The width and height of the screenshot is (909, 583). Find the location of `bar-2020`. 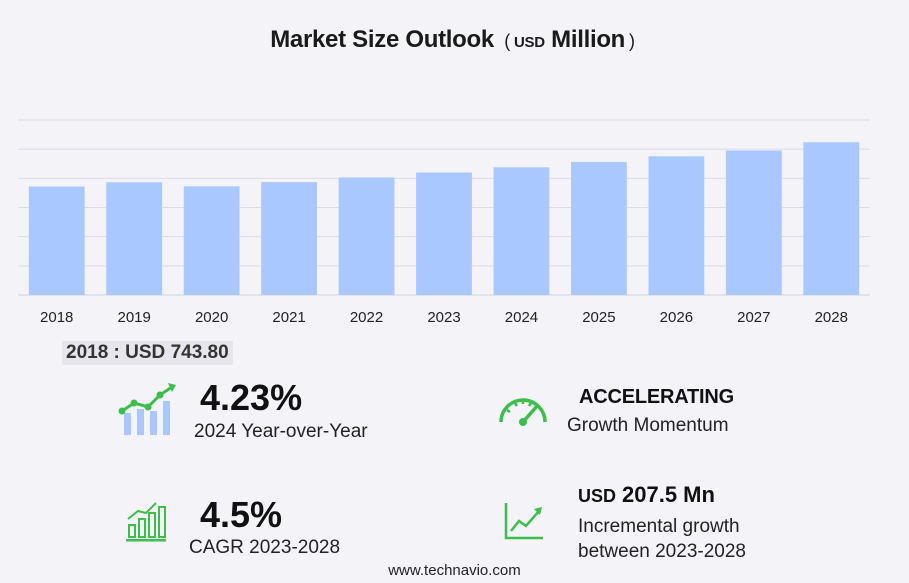

bar-2020 is located at coordinates (211, 240).